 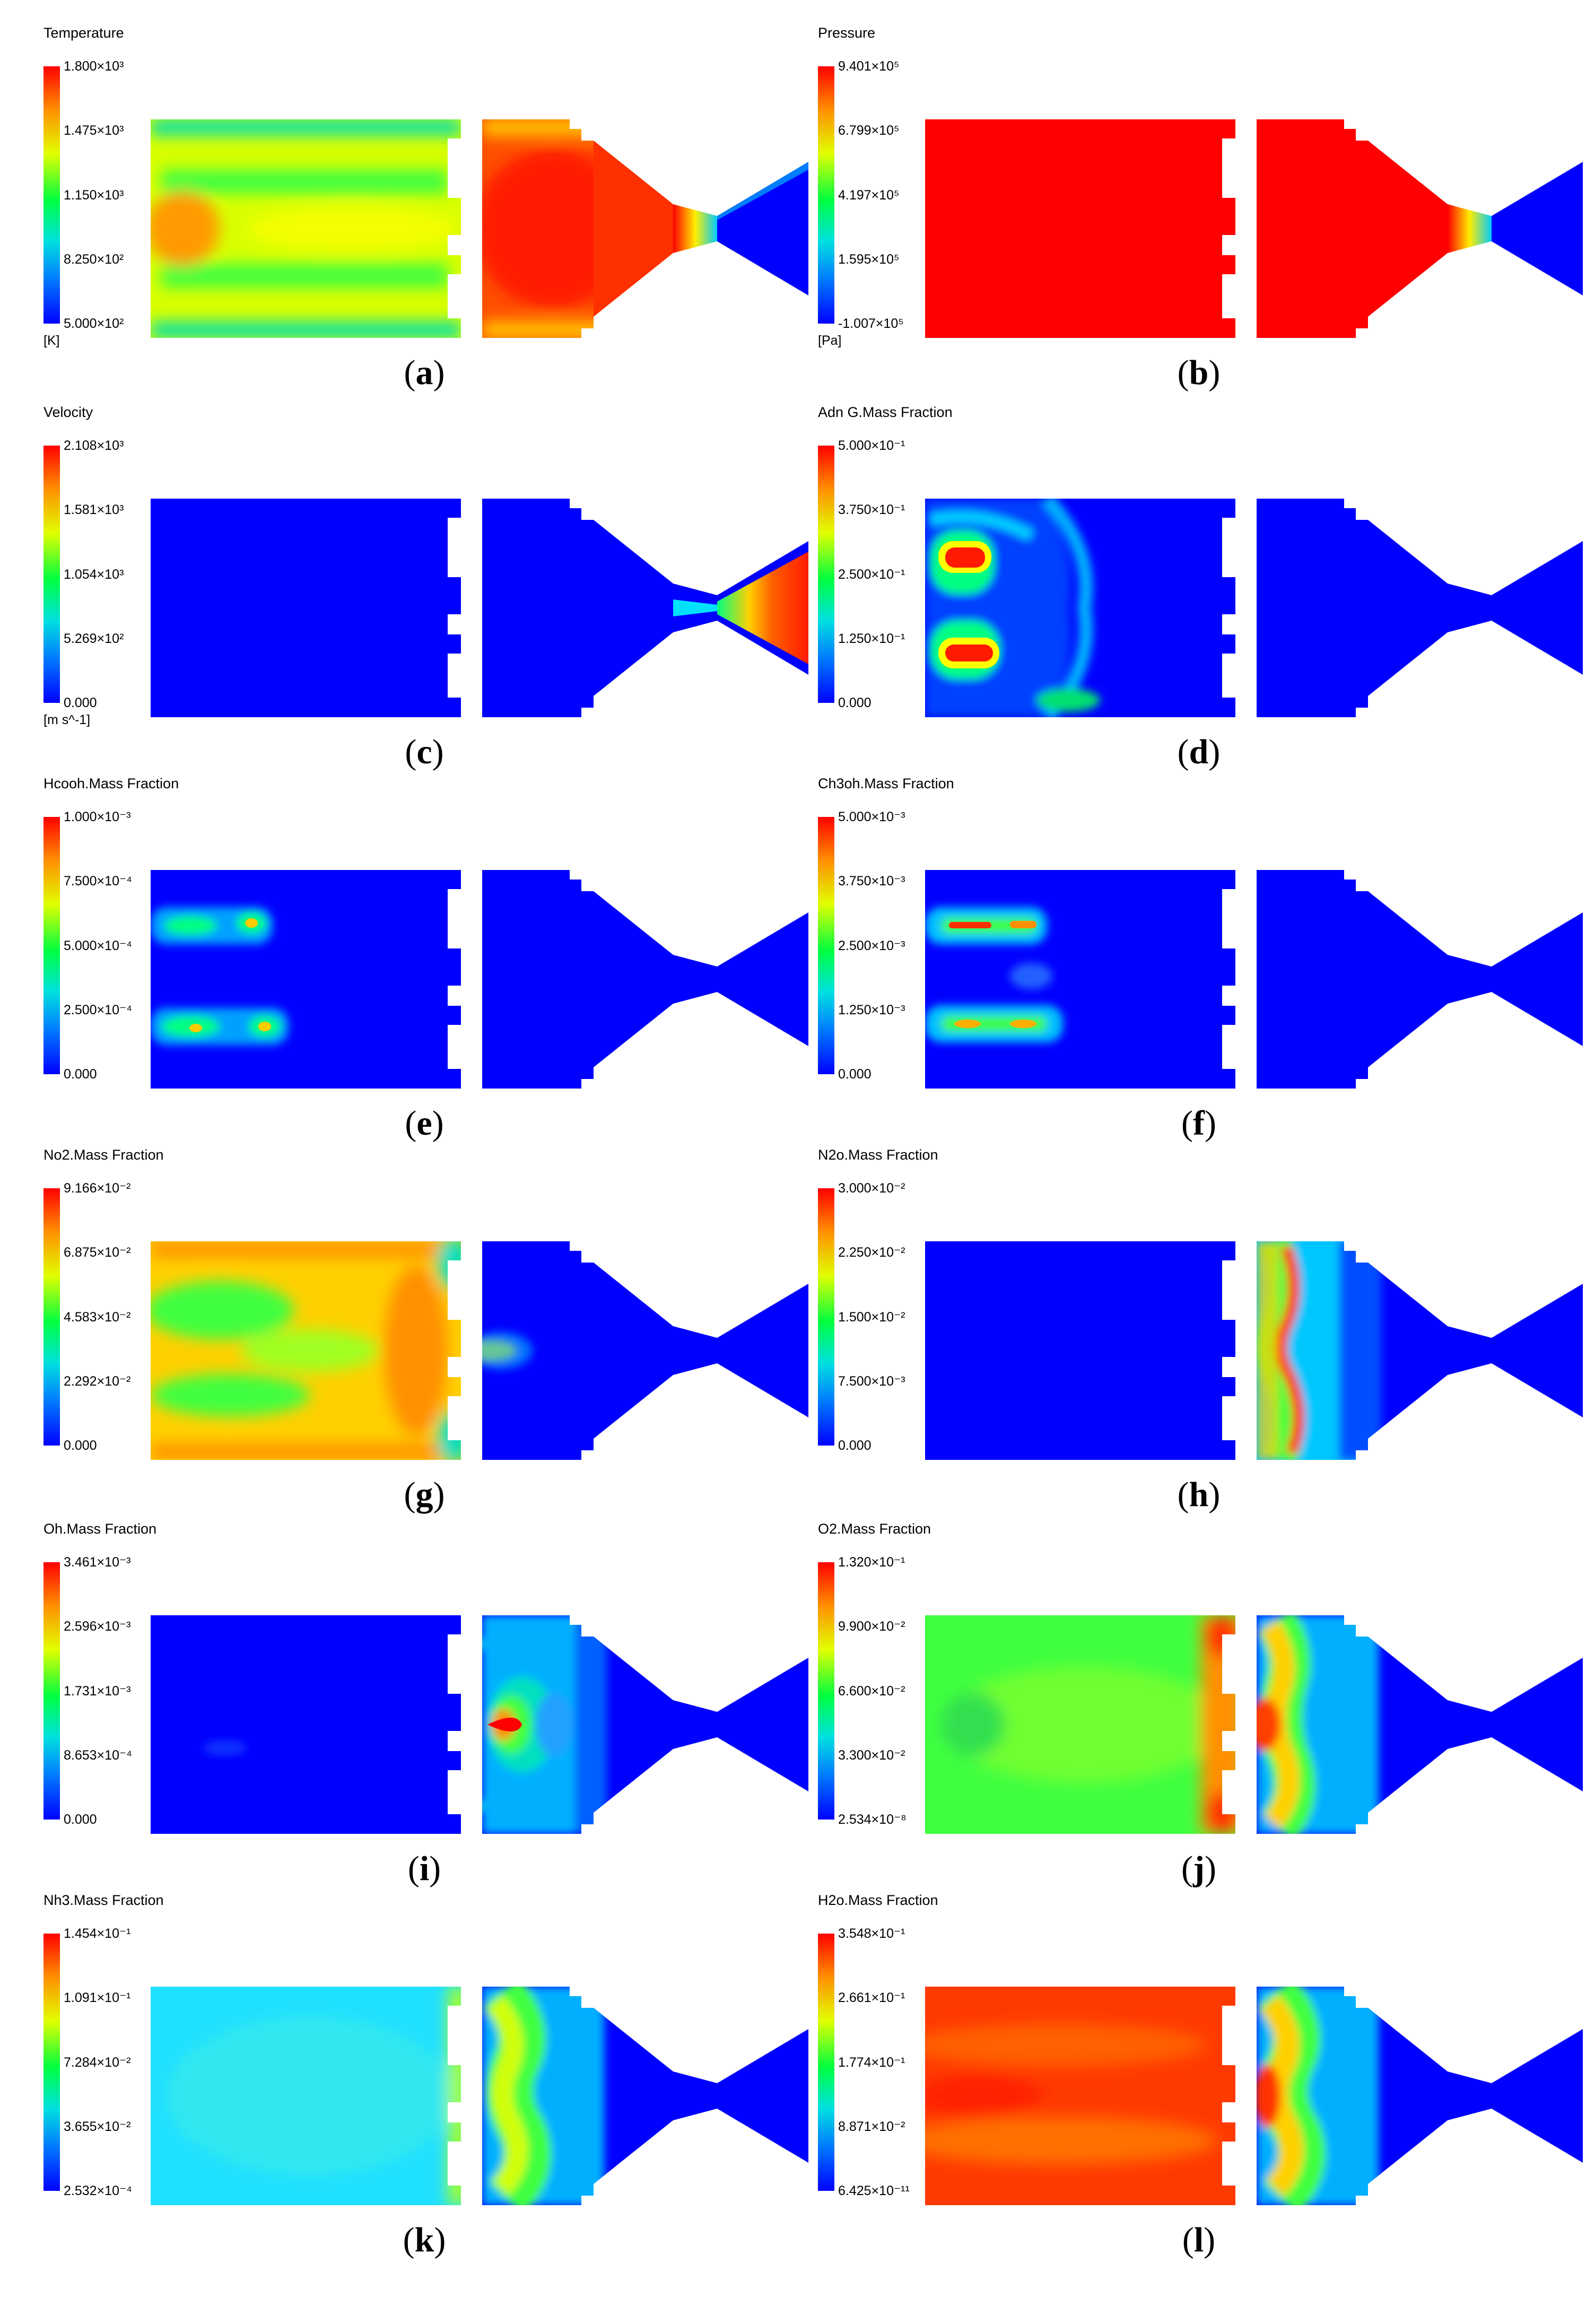 I want to click on panel-caption: (k), so click(x=425, y=2240).